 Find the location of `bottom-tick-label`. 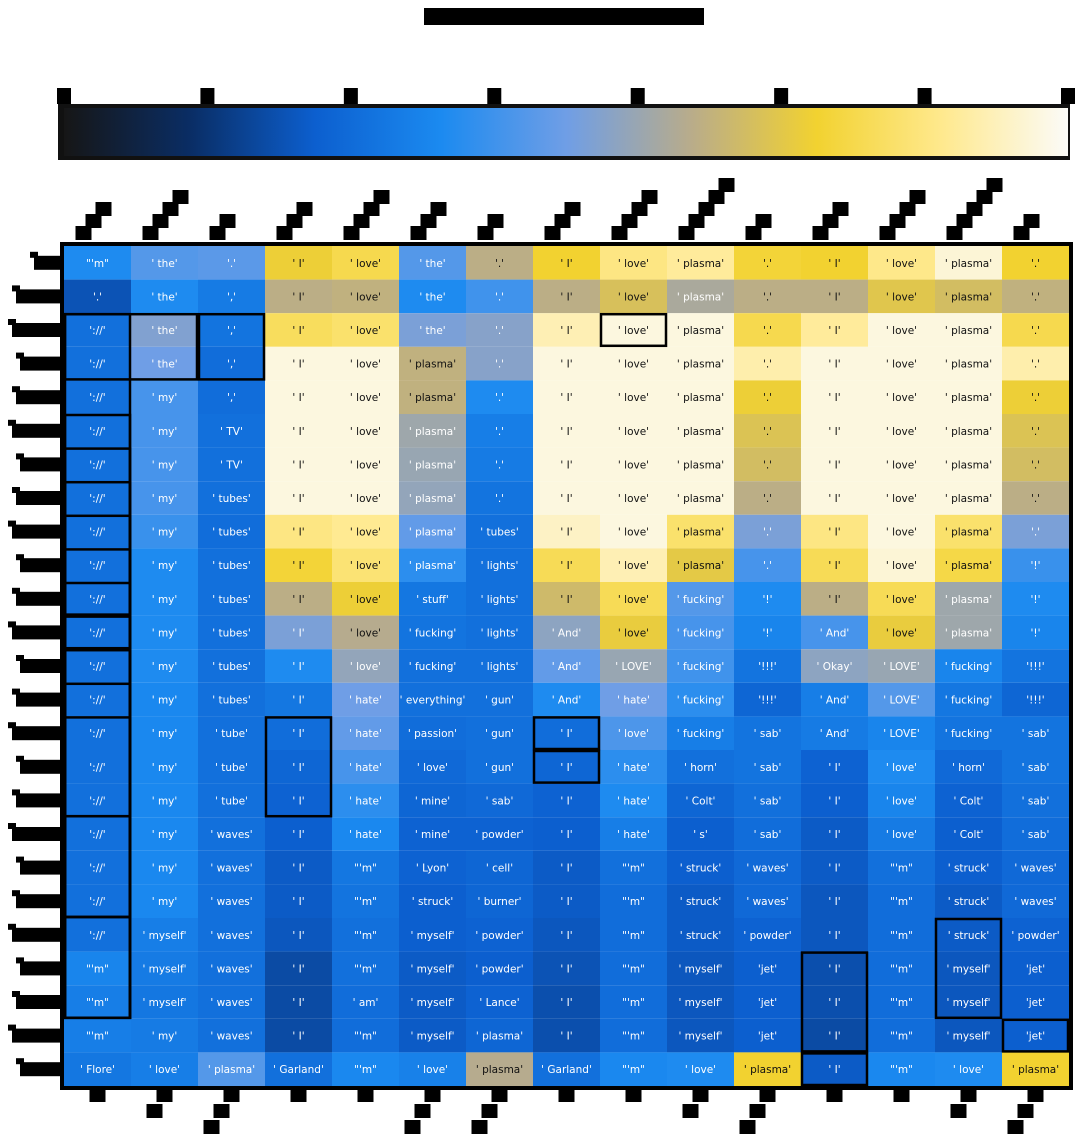

bottom-tick-label is located at coordinates (422, 1111).